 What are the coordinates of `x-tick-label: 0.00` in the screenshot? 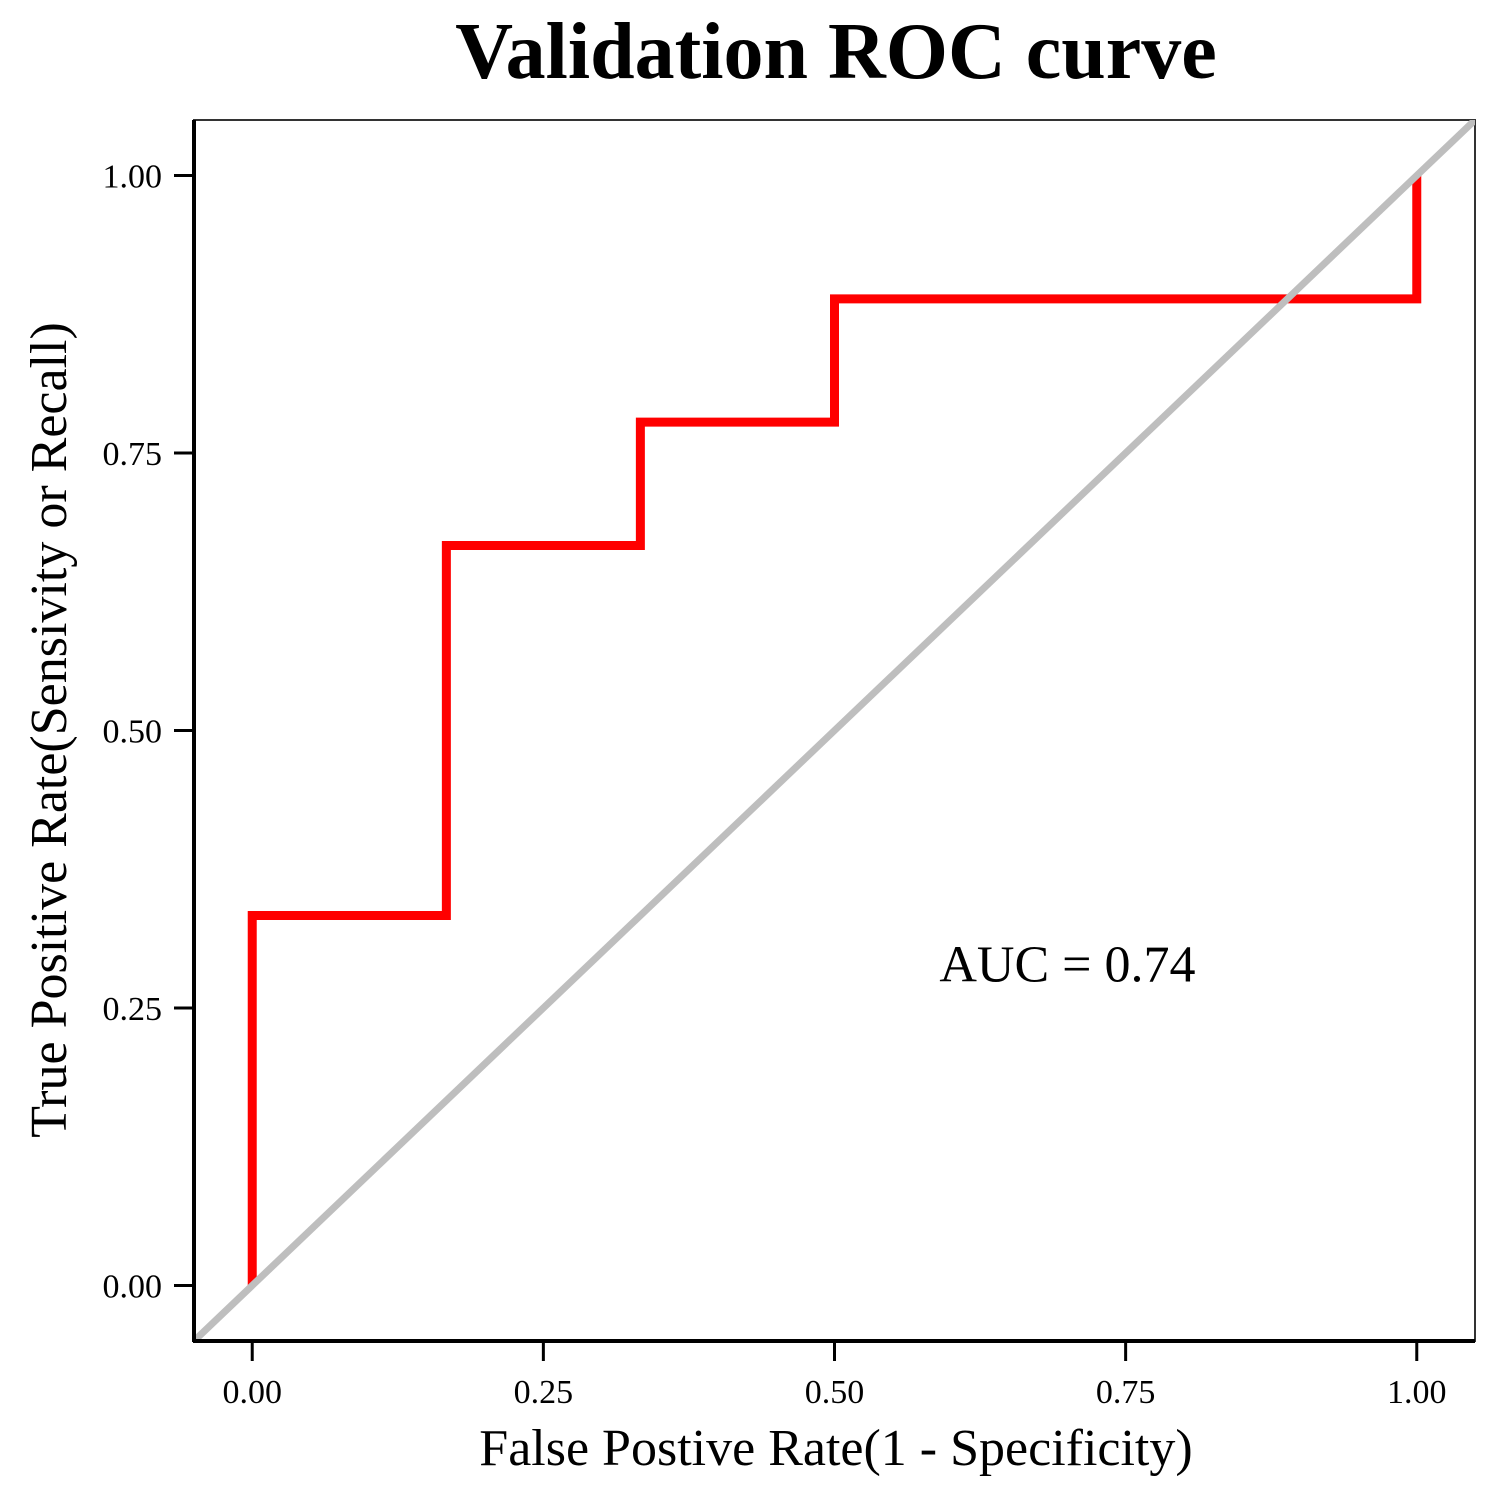 It's located at (252, 1392).